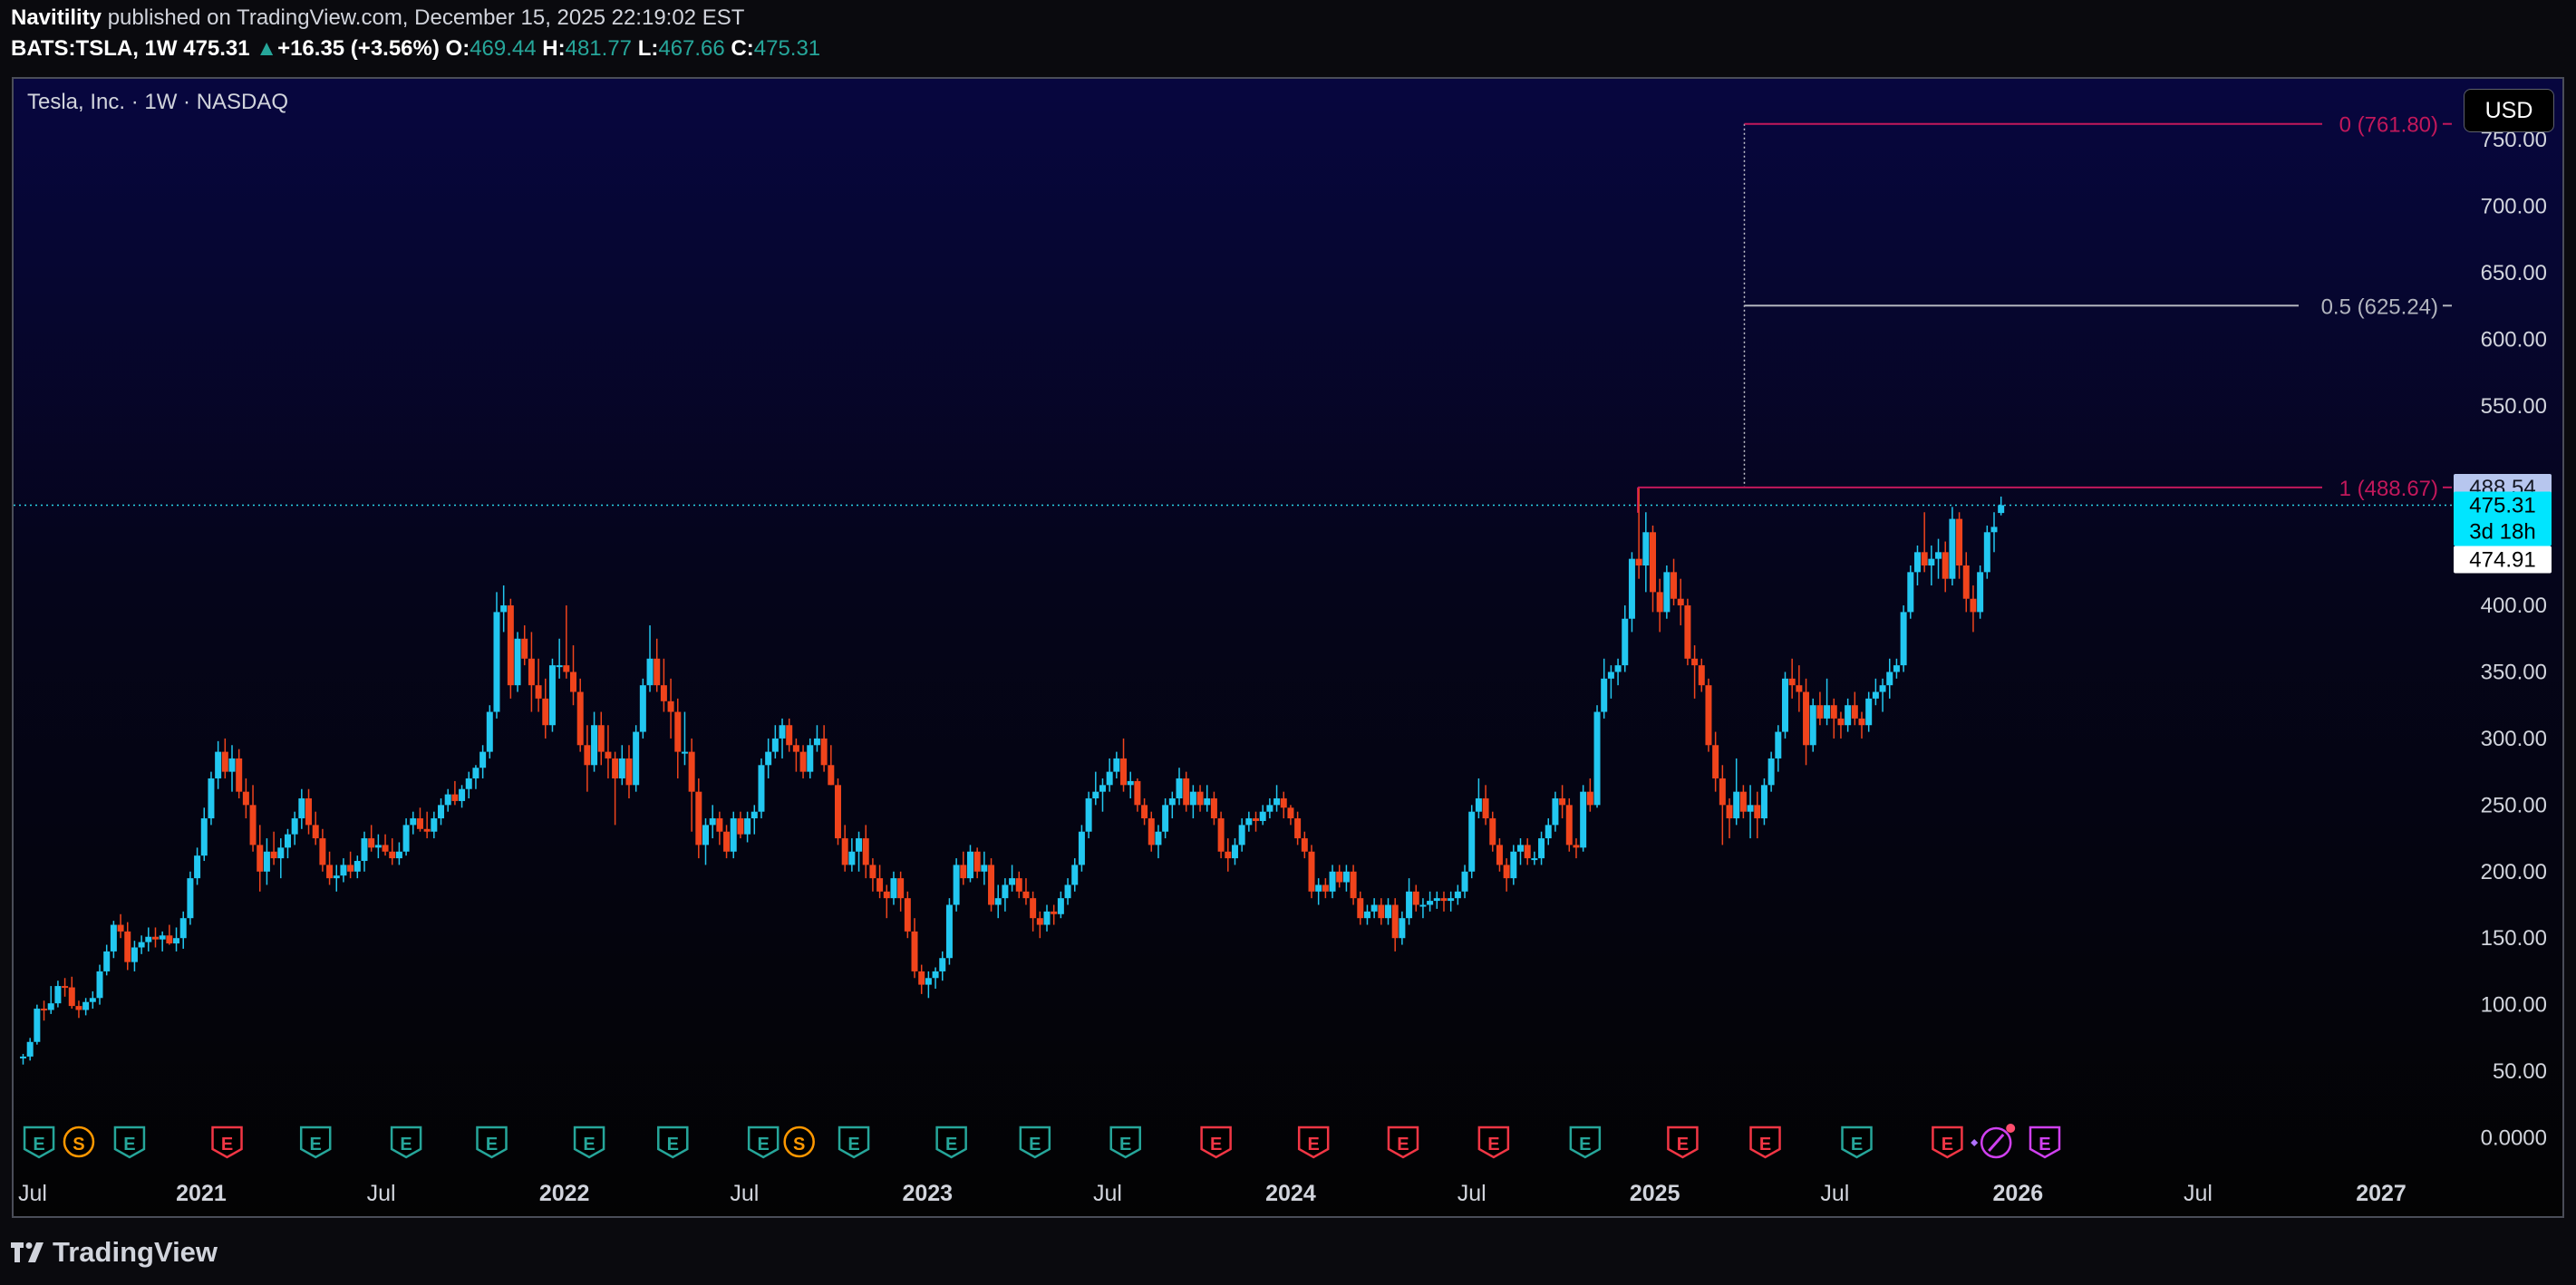  What do you see at coordinates (358, 49) in the screenshot?
I see `price-change: +16.35 (+3.56%)` at bounding box center [358, 49].